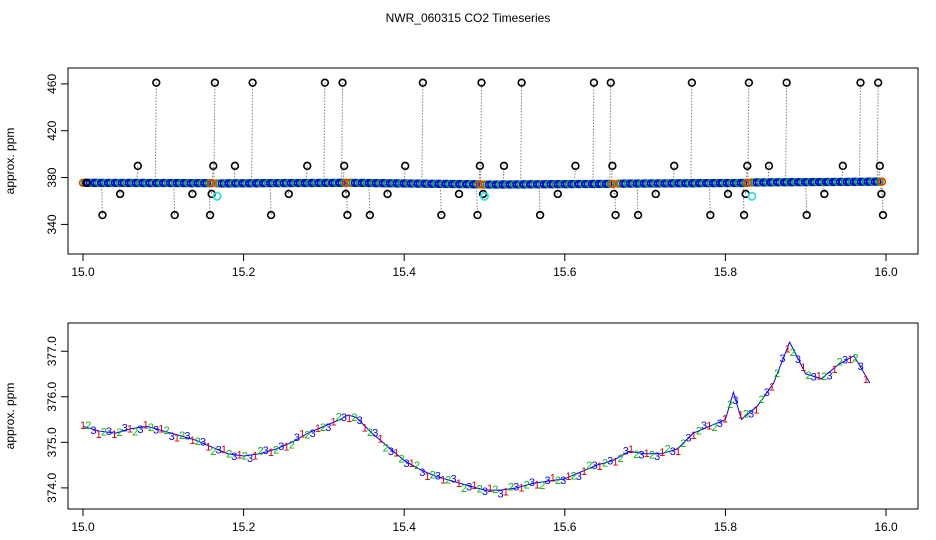 This screenshot has height=540, width=936. Describe the element at coordinates (10, 161) in the screenshot. I see `top-y-axis-label: approx. ppm` at that location.